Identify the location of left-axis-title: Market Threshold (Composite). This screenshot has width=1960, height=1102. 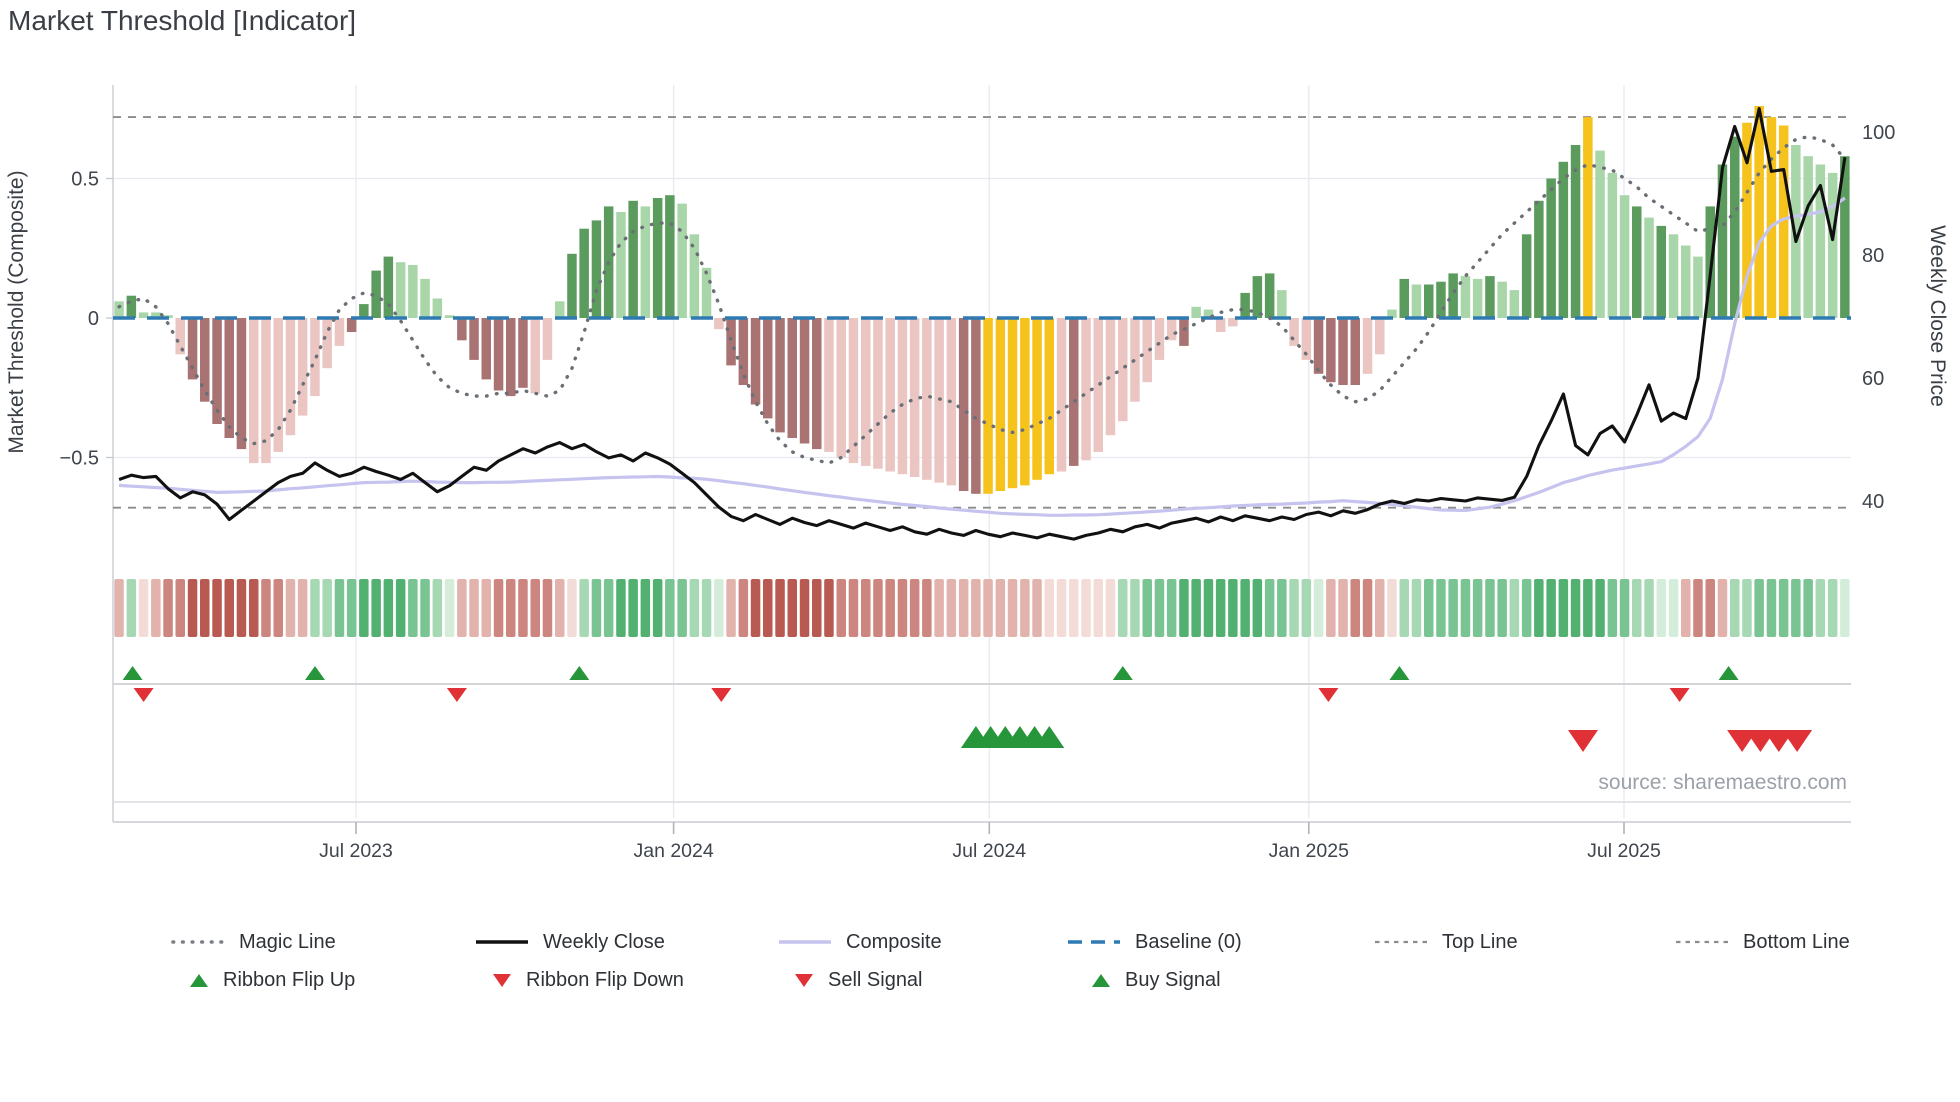
(16, 312).